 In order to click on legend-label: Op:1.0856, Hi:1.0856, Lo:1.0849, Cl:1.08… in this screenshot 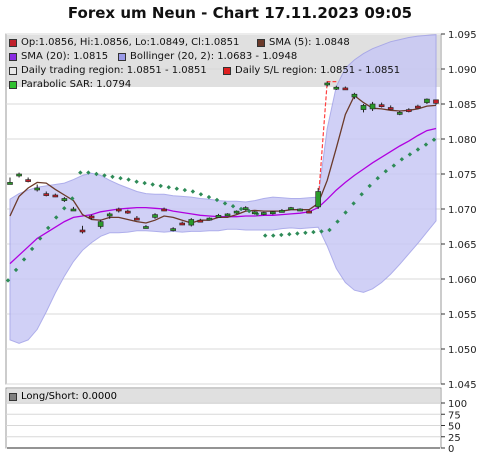, I will do `click(130, 42)`.